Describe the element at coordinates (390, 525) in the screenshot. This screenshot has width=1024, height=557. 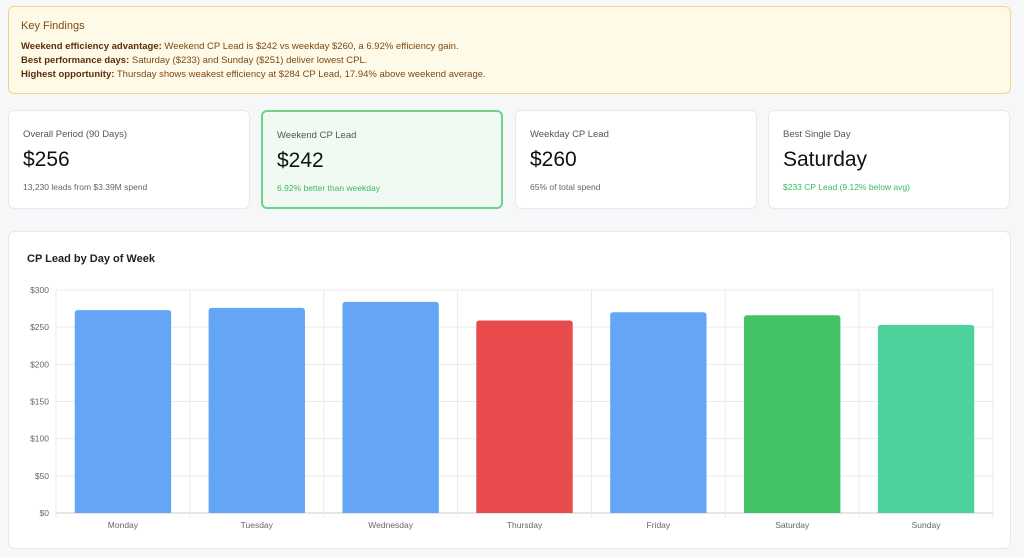
I see `x-tick-label: Wednesday` at that location.